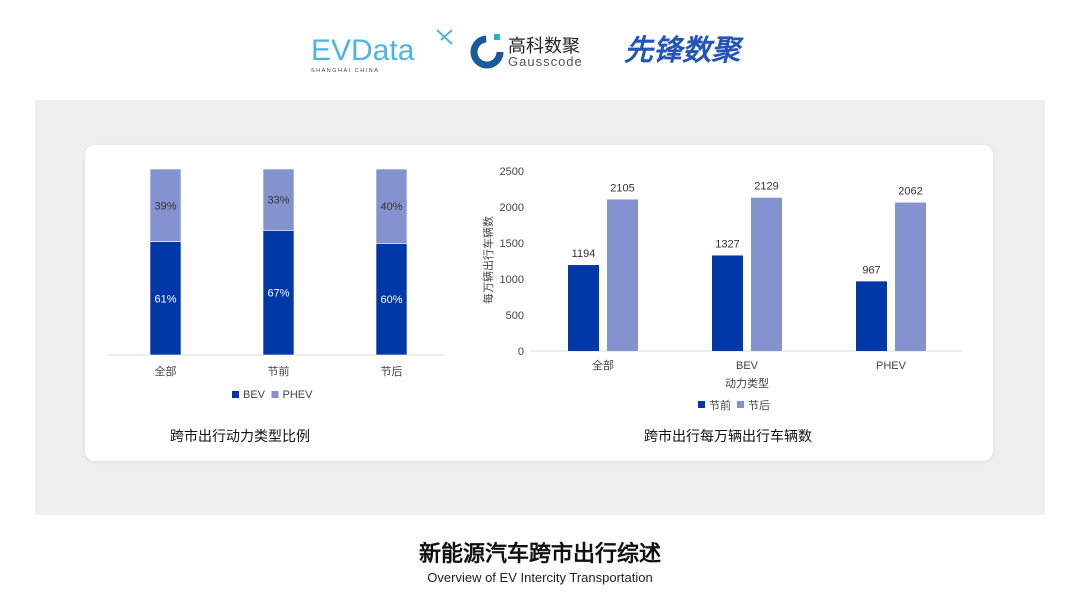  I want to click on gausscode-logo-cn: 高科数聚, so click(544, 46).